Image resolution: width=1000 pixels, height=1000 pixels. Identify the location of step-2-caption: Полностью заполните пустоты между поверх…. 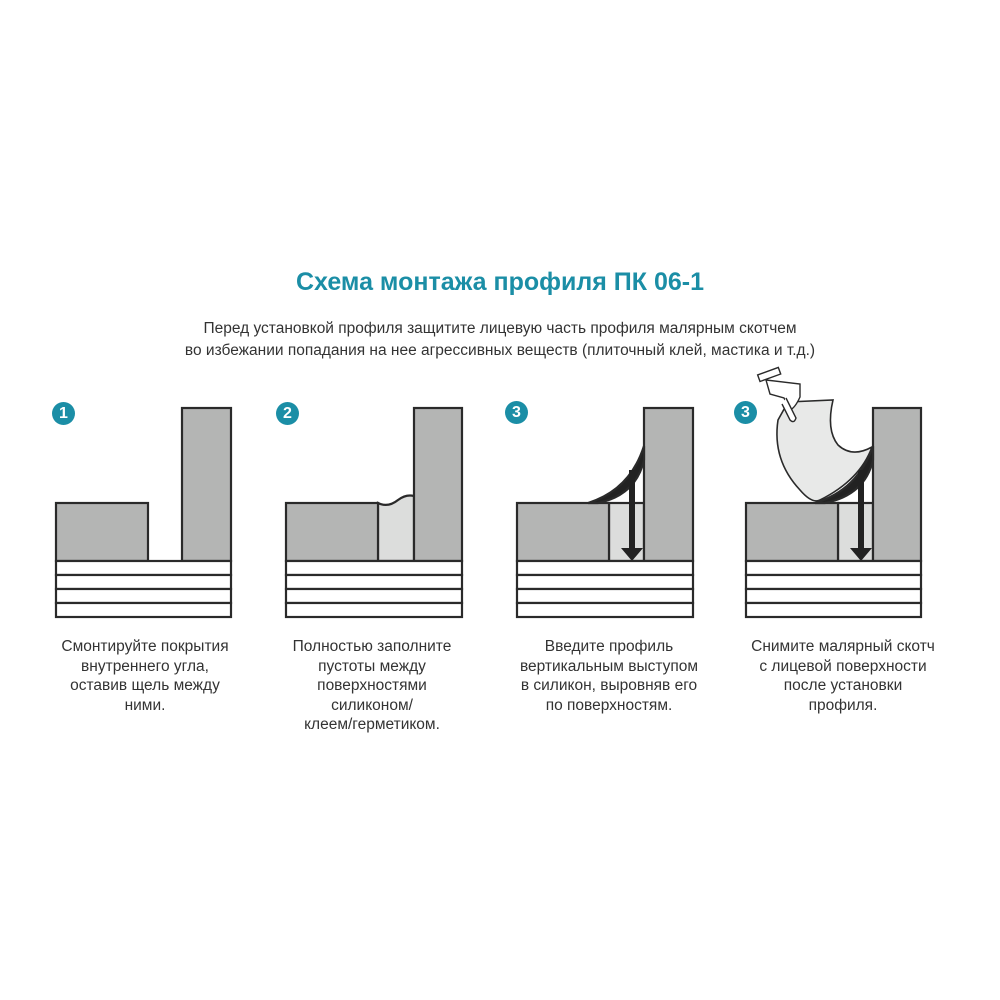
(372, 686).